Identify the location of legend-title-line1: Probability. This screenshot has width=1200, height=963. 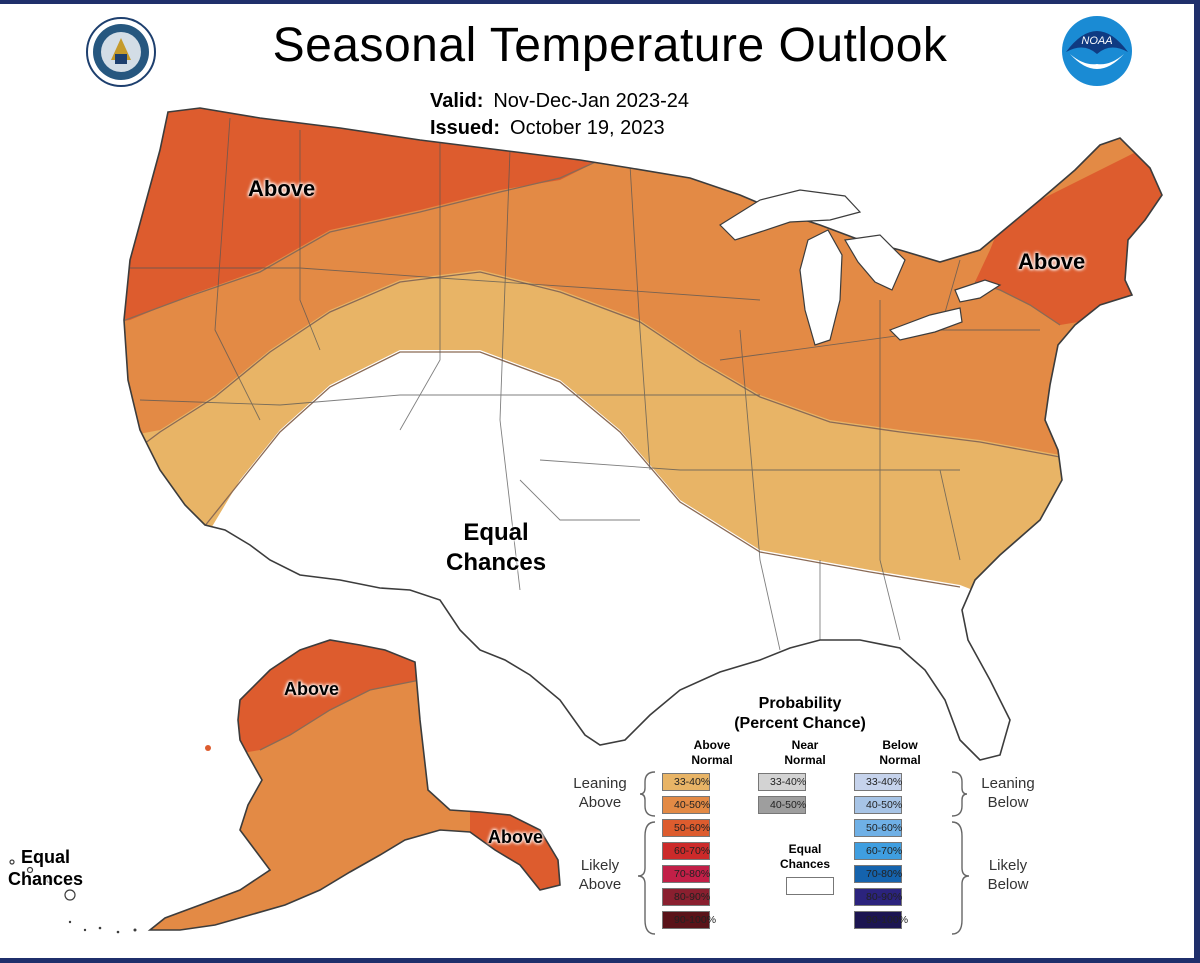
(800, 703).